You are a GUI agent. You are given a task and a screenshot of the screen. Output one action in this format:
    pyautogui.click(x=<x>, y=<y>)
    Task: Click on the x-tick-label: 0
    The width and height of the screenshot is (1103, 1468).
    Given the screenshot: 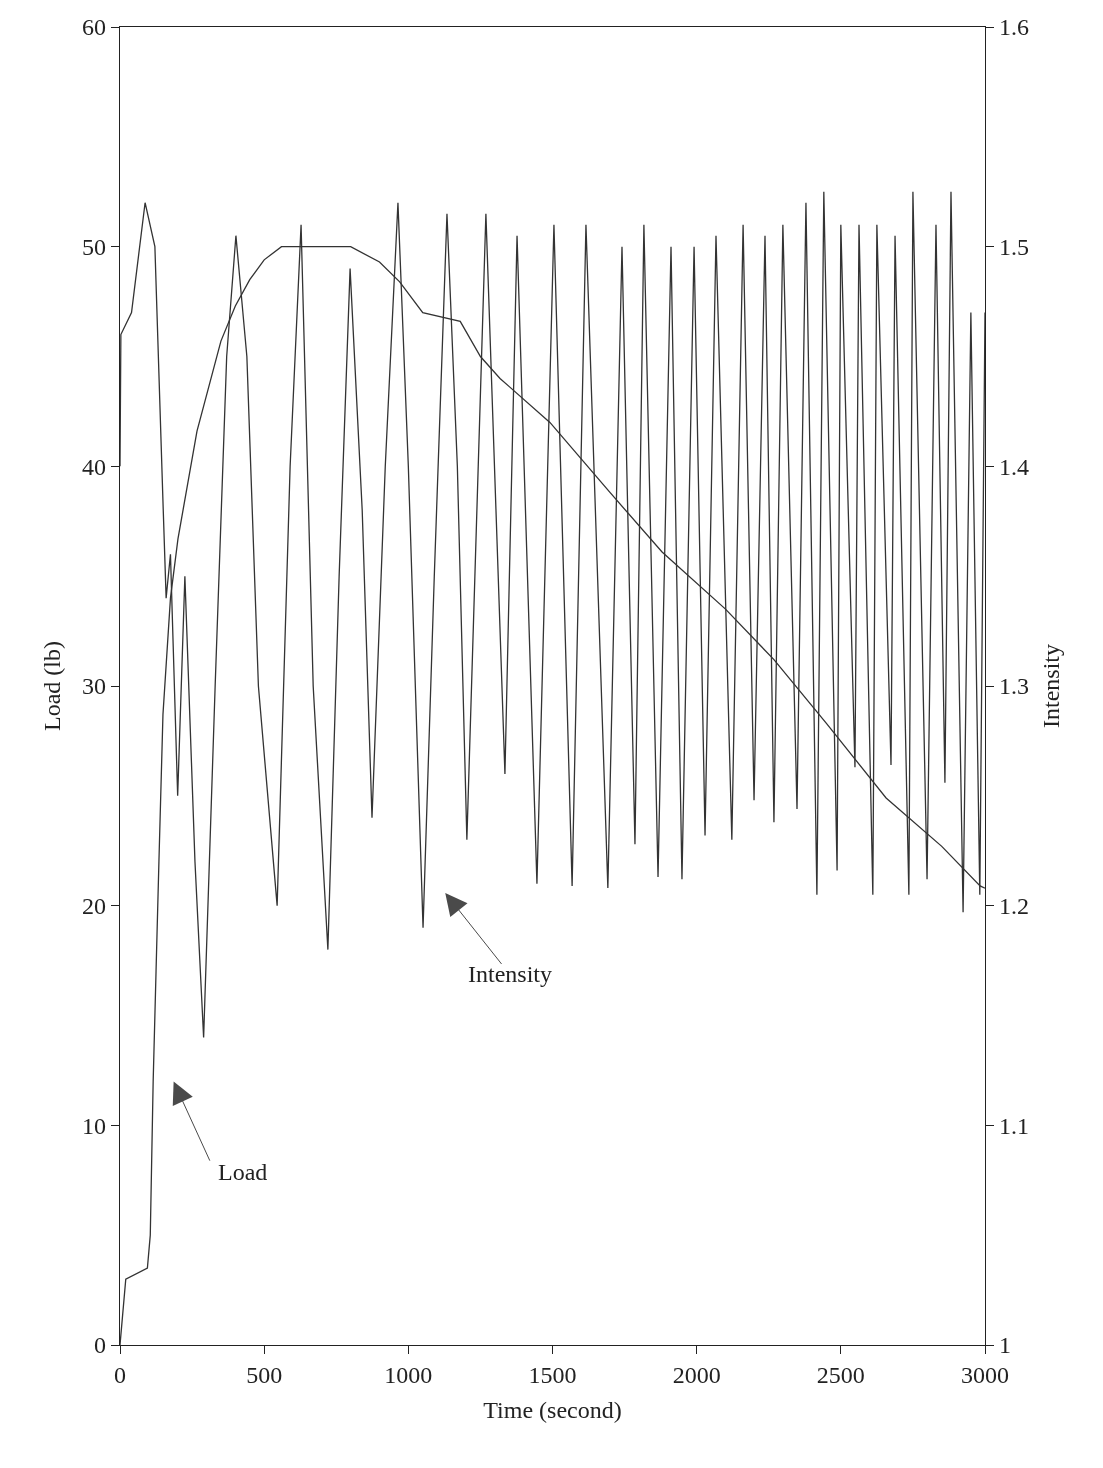 What is the action you would take?
    pyautogui.click(x=120, y=1375)
    